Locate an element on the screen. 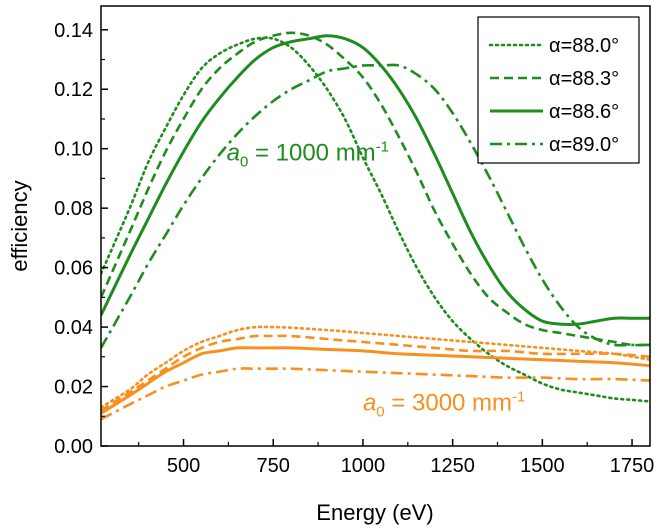 This screenshot has height=529, width=664. group-annotation: a0 = 3000 mm-1 is located at coordinates (444, 404).